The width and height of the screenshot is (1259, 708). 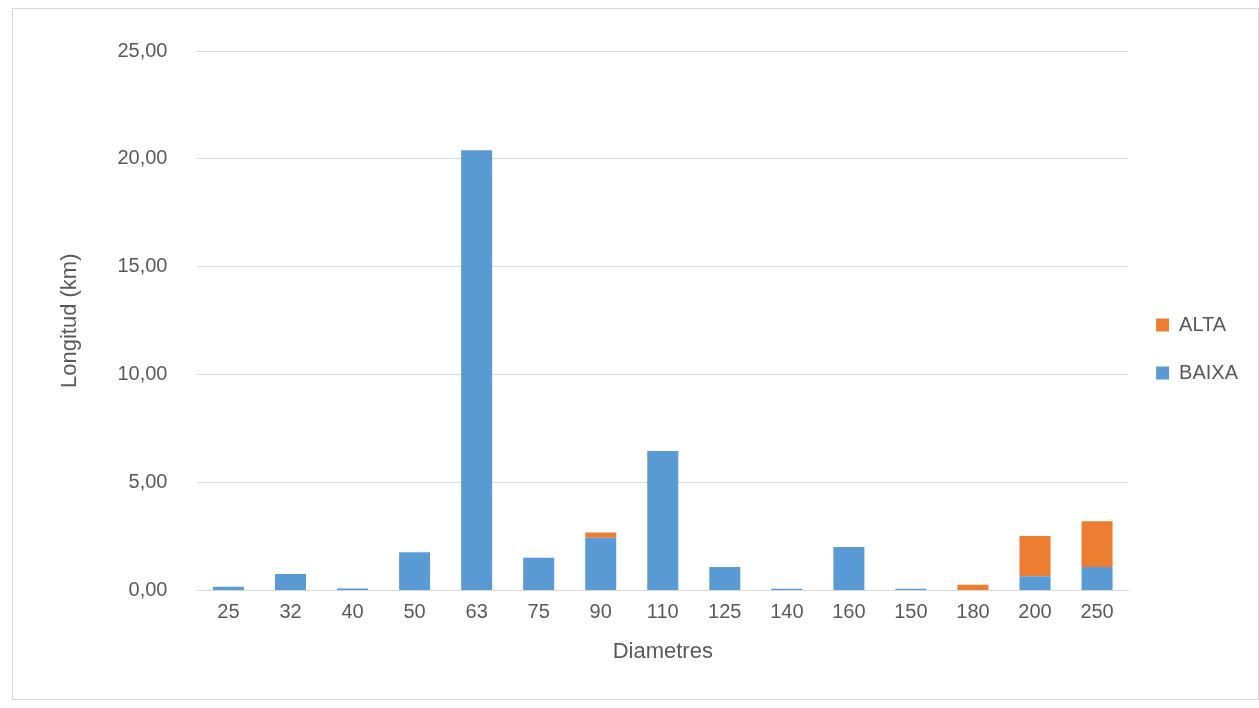 I want to click on x-tick-label: 25, so click(x=228, y=611).